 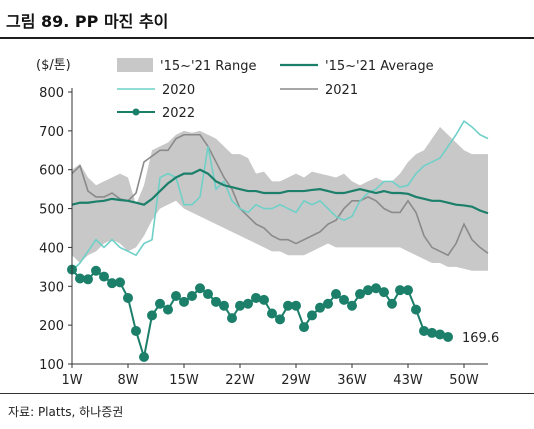 I want to click on series-average-line, so click(x=280, y=191).